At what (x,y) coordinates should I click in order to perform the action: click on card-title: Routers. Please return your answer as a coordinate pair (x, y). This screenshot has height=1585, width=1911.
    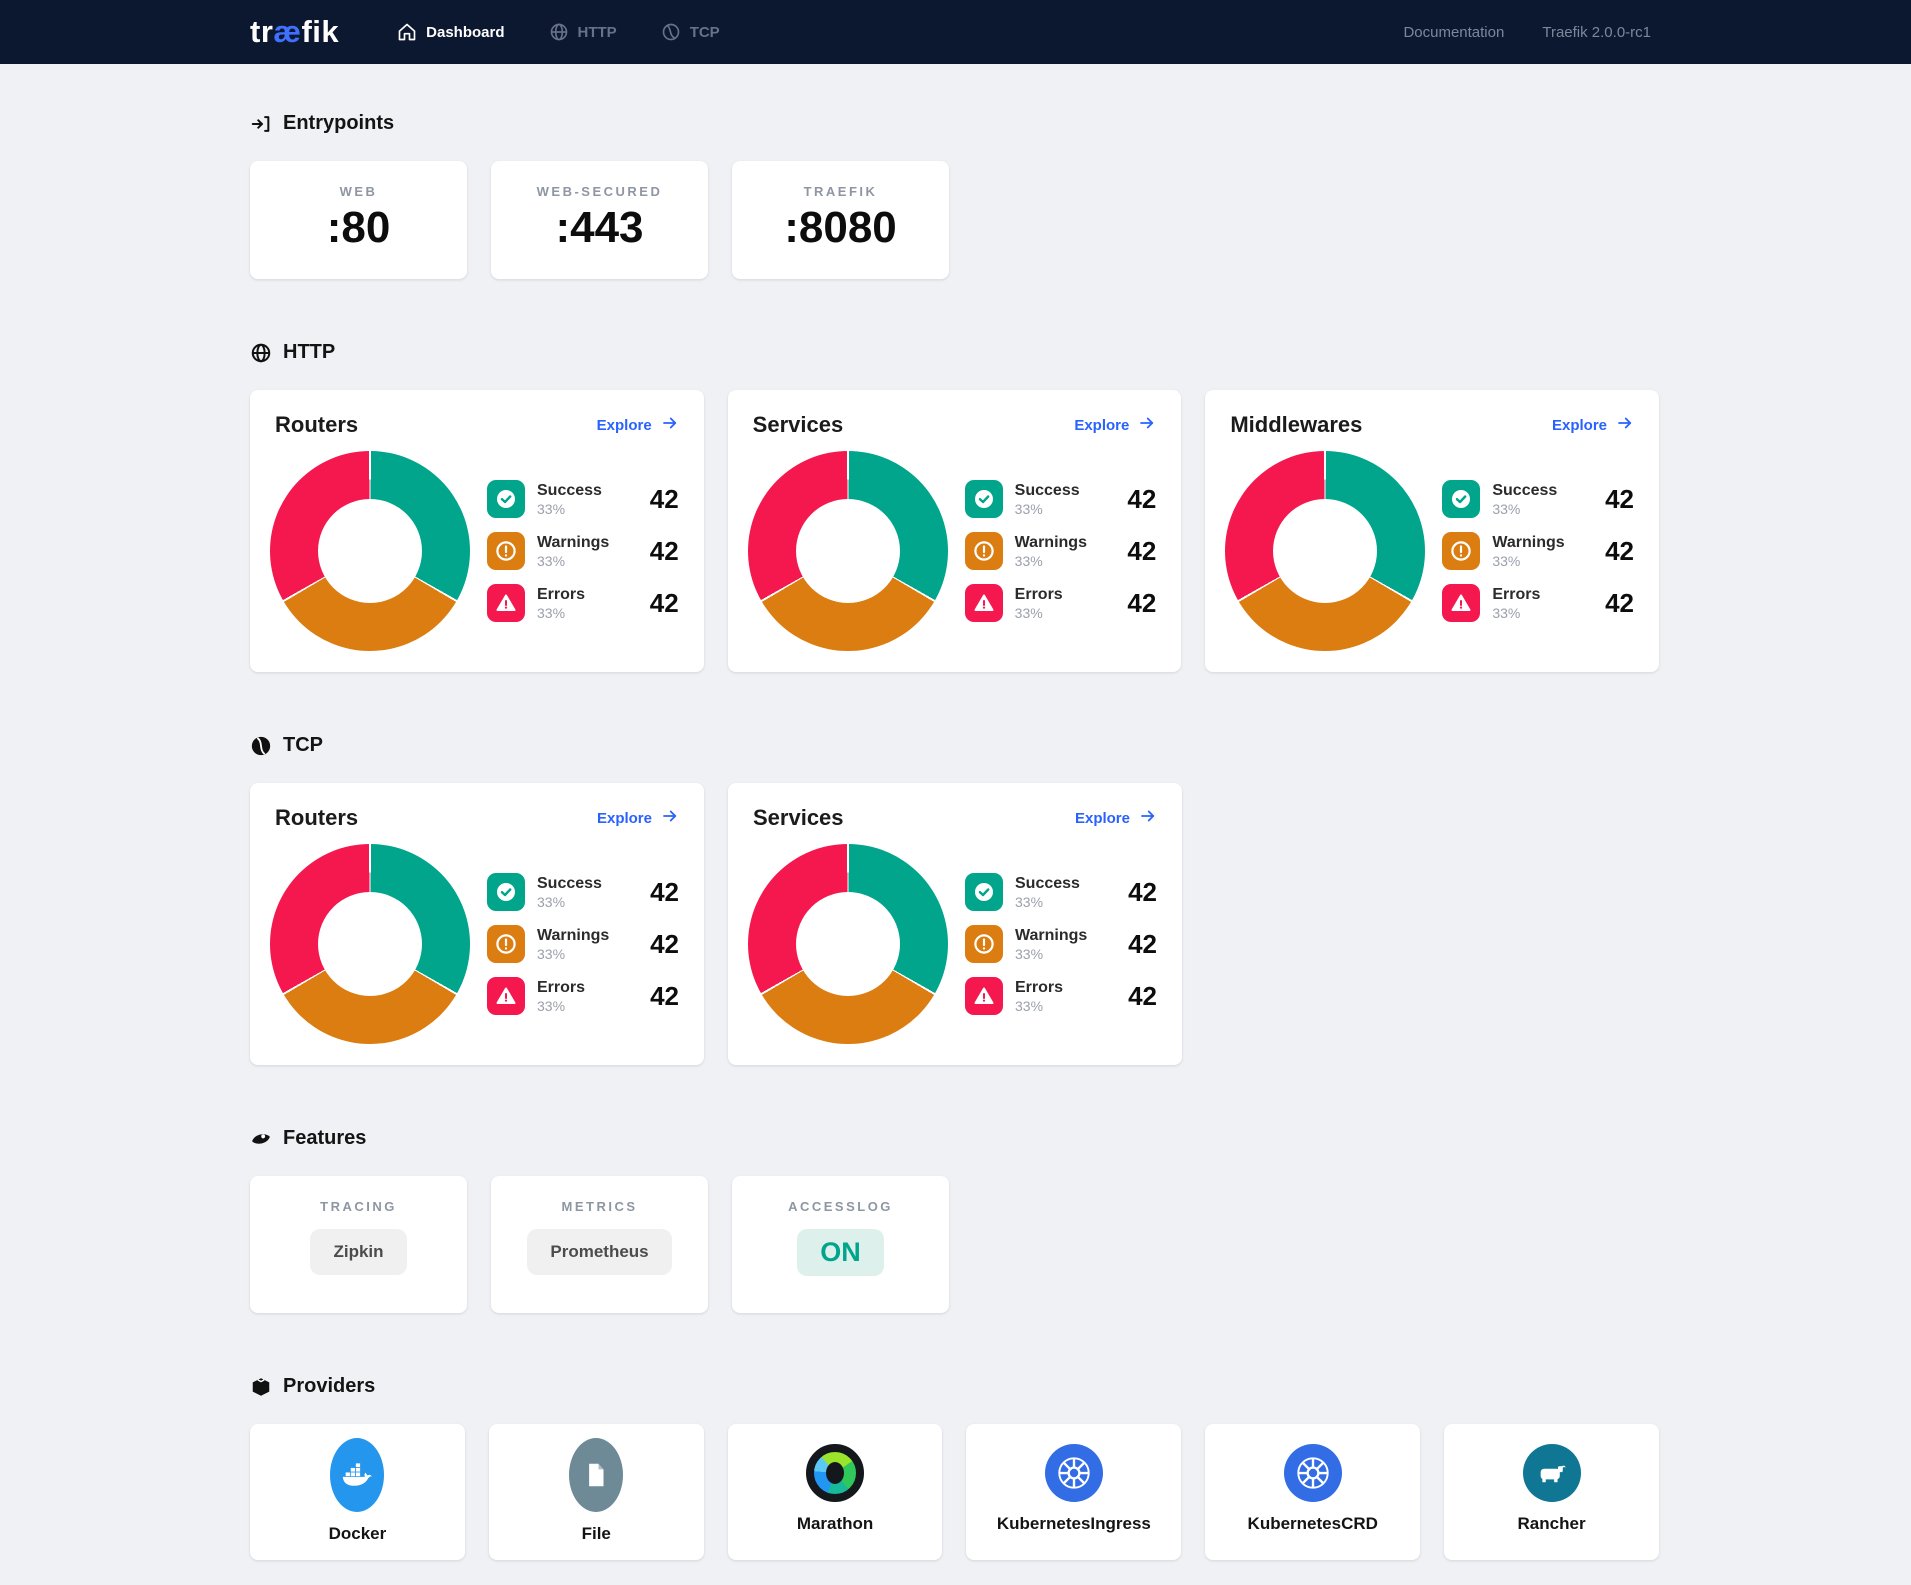
    Looking at the image, I should click on (317, 817).